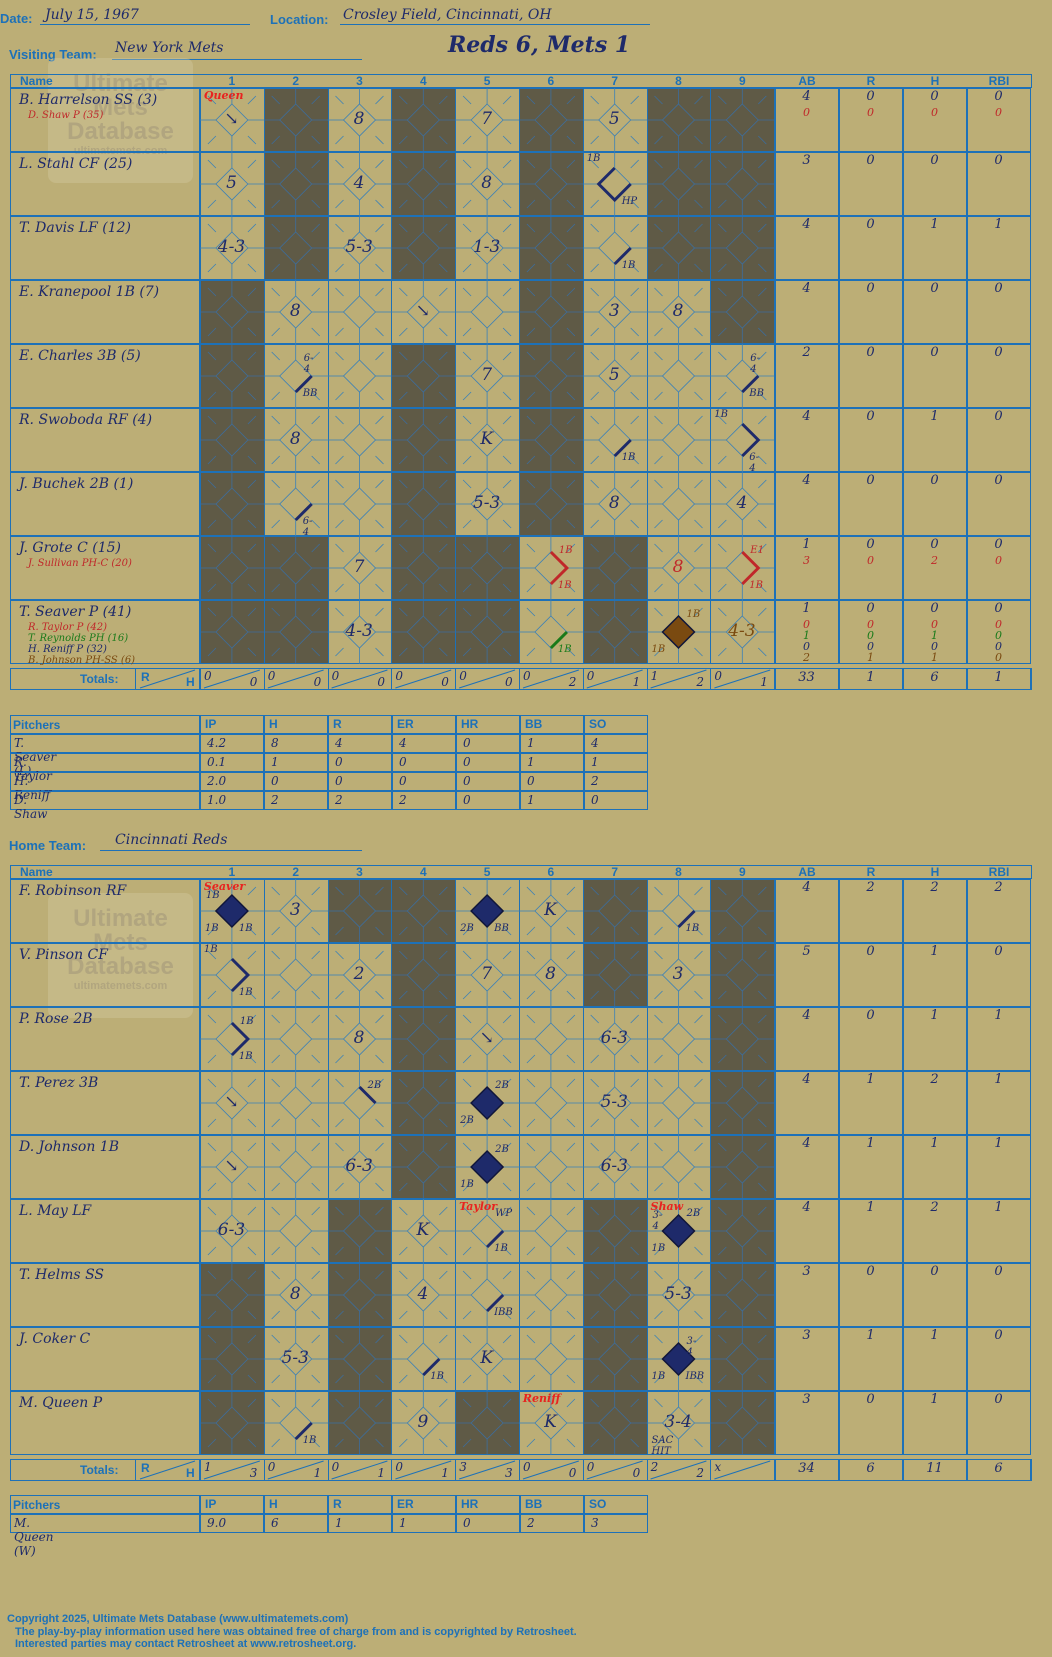 The height and width of the screenshot is (1657, 1052). I want to click on stat-header-ab: AB, so click(807, 872).